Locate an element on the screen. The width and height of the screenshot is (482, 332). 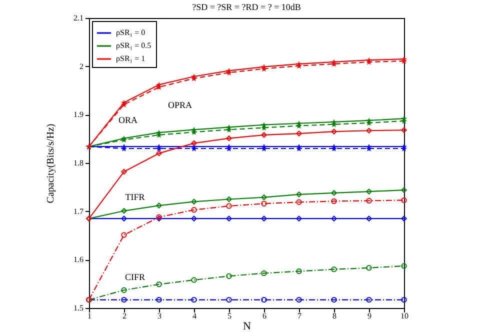
x-tick-label: 6 is located at coordinates (264, 316).